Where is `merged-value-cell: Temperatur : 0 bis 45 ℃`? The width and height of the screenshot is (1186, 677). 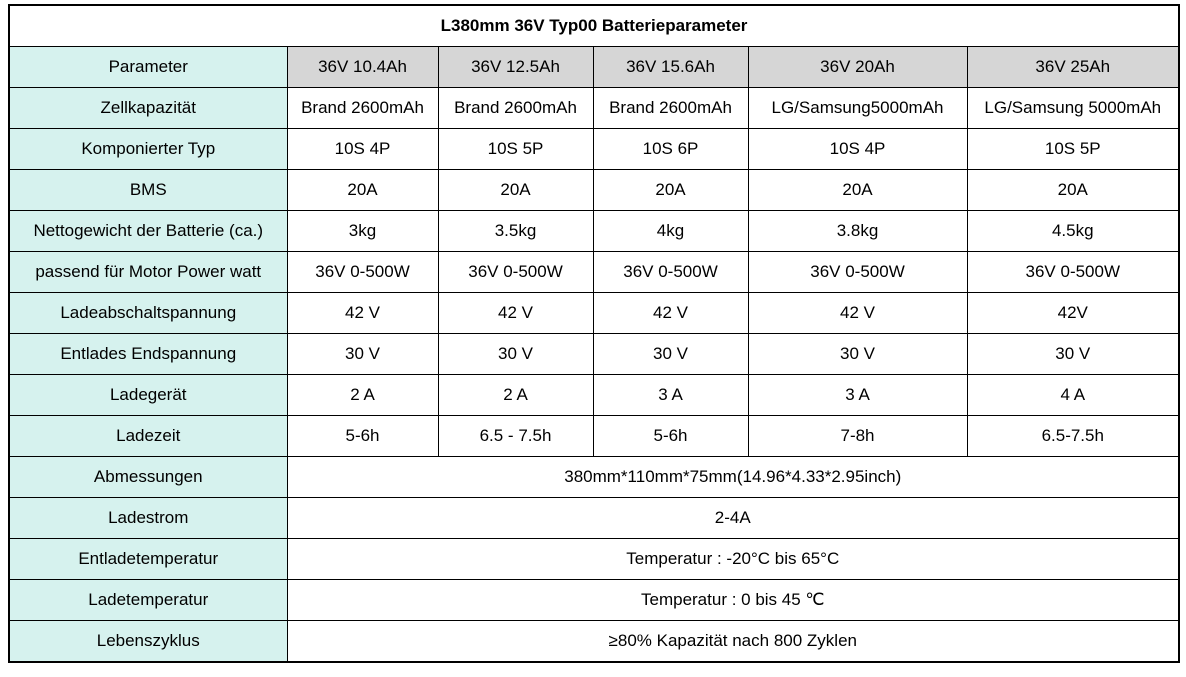 merged-value-cell: Temperatur : 0 bis 45 ℃ is located at coordinates (733, 600).